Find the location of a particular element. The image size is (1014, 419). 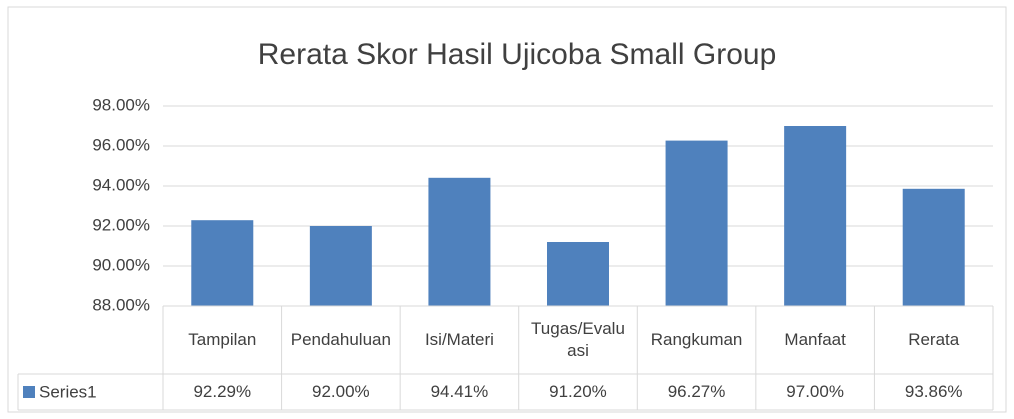

x-tick-label-box: Tugas/Evaluasi is located at coordinates (578, 339).